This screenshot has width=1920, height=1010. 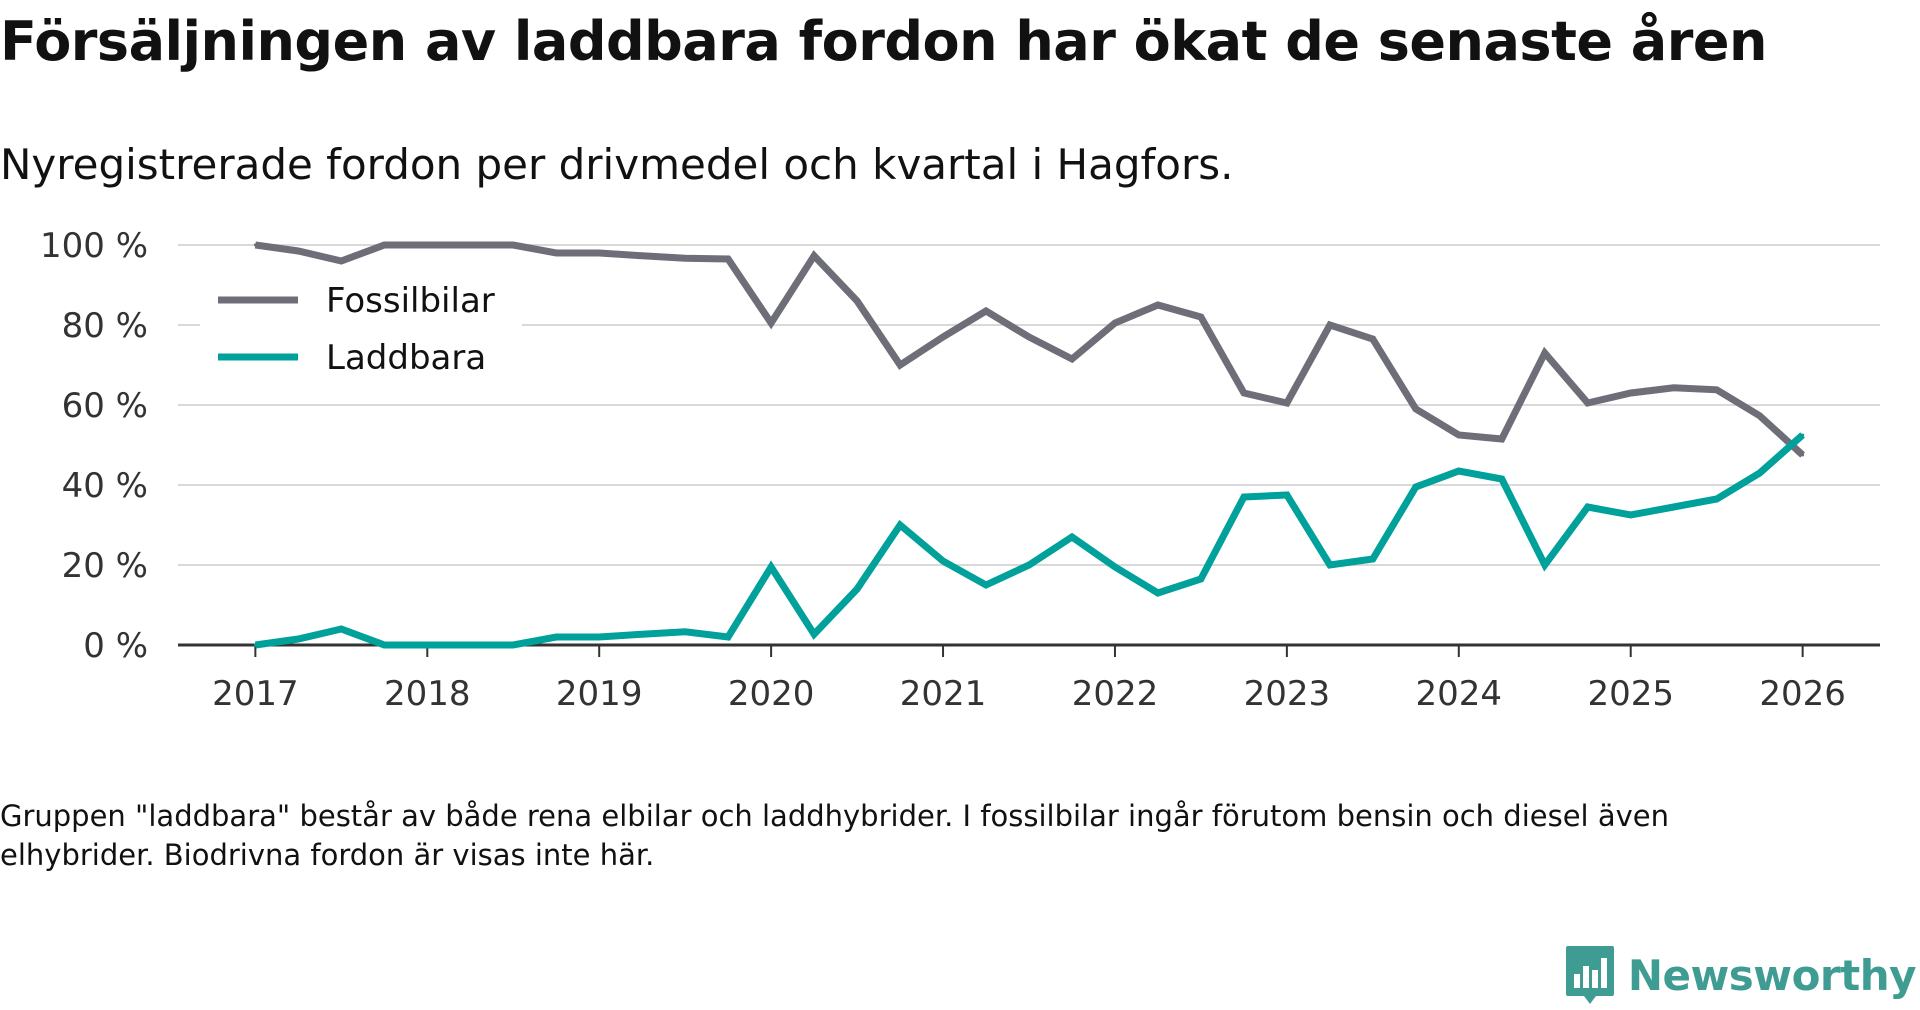 I want to click on y-tick-label: 40 %, so click(x=105, y=486).